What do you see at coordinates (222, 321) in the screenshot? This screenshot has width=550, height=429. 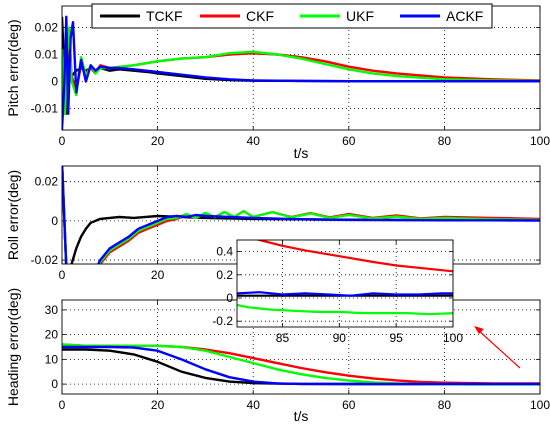 I see `y-tick-label: -0.2` at bounding box center [222, 321].